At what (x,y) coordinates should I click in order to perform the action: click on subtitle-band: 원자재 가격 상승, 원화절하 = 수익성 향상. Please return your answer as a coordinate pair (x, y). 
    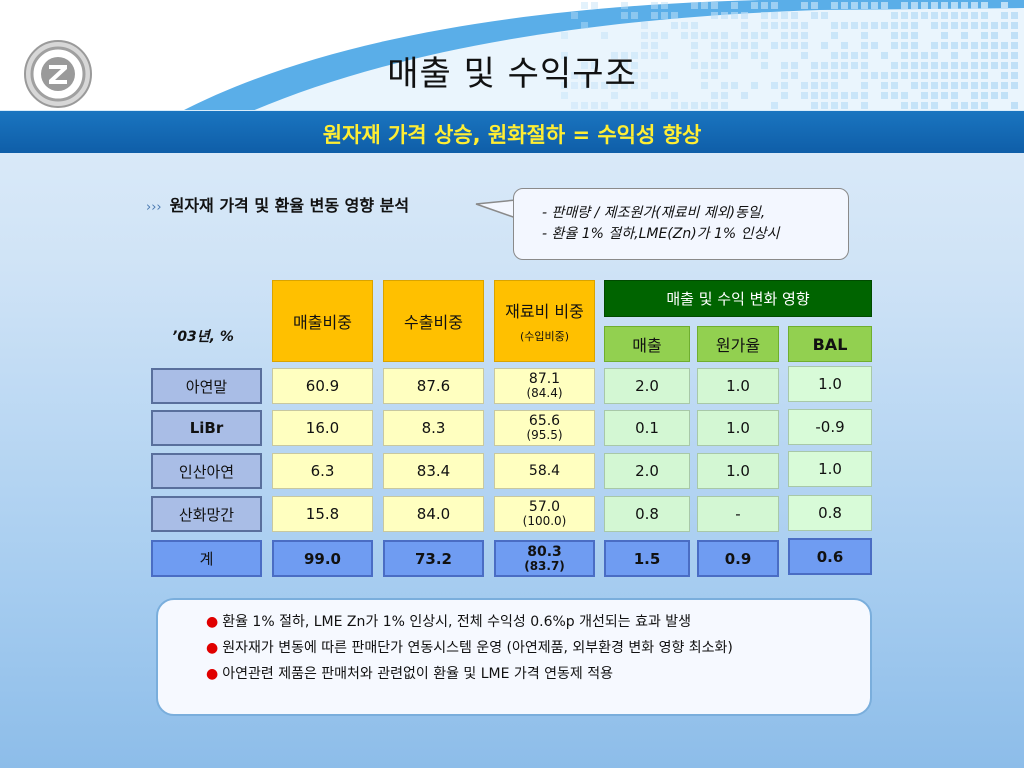
    Looking at the image, I should click on (512, 131).